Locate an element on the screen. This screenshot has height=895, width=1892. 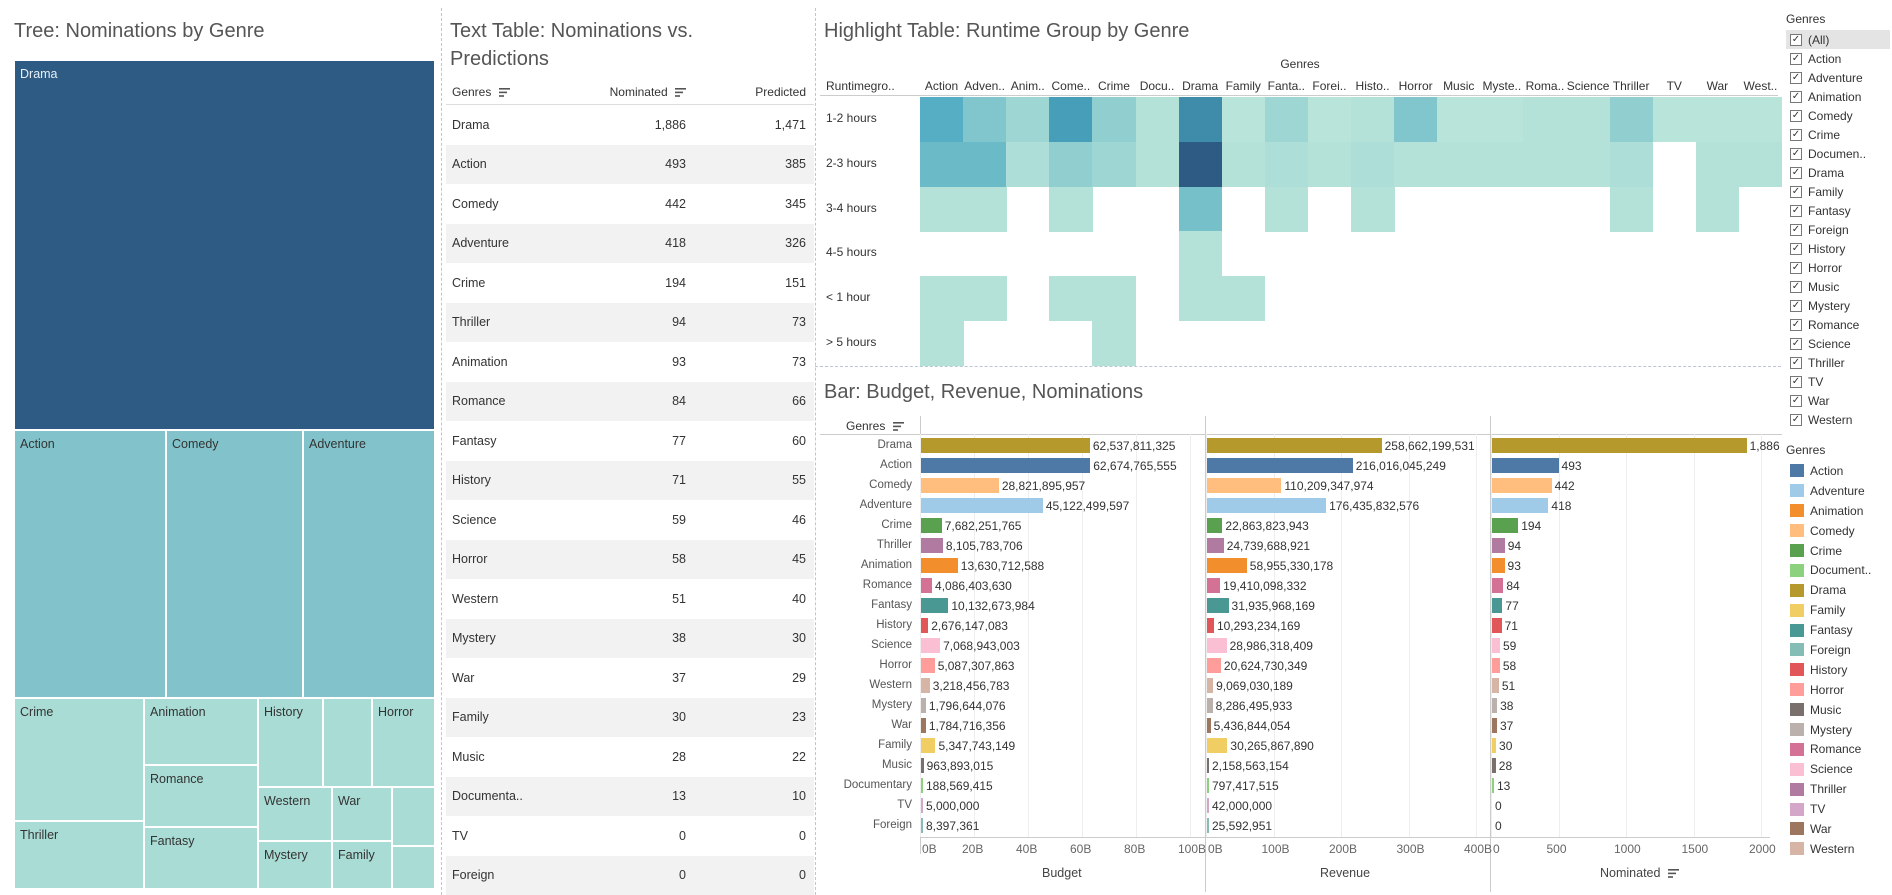
bar-action-nominated is located at coordinates (1525, 465).